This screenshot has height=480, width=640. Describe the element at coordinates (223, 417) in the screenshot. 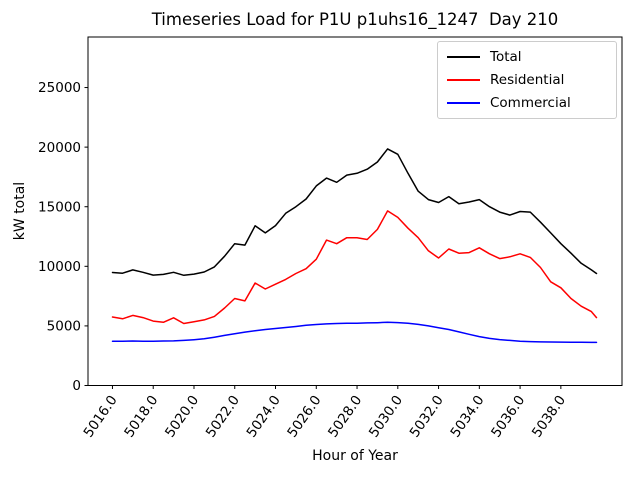

I see `svg-text: 5022.0` at that location.